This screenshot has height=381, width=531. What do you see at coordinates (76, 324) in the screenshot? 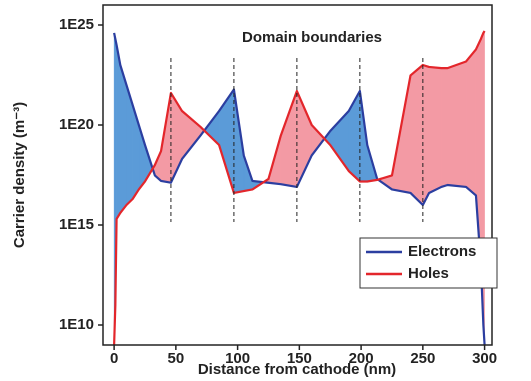
I see `y-tick-label: 1E10` at bounding box center [76, 324].